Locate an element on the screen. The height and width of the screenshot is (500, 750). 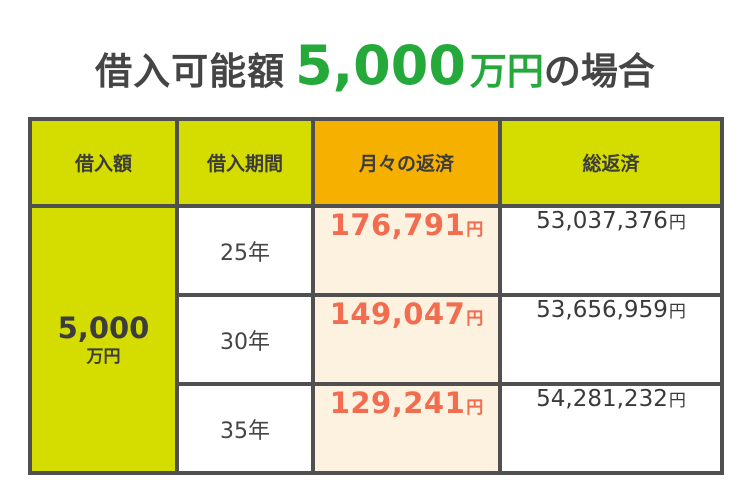
total-value: 54,281,232 is located at coordinates (602, 399).